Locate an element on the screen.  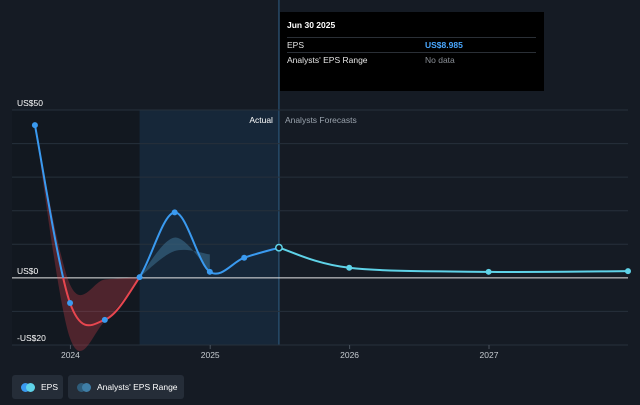
y-tick-label: -US$20 is located at coordinates (31, 338).